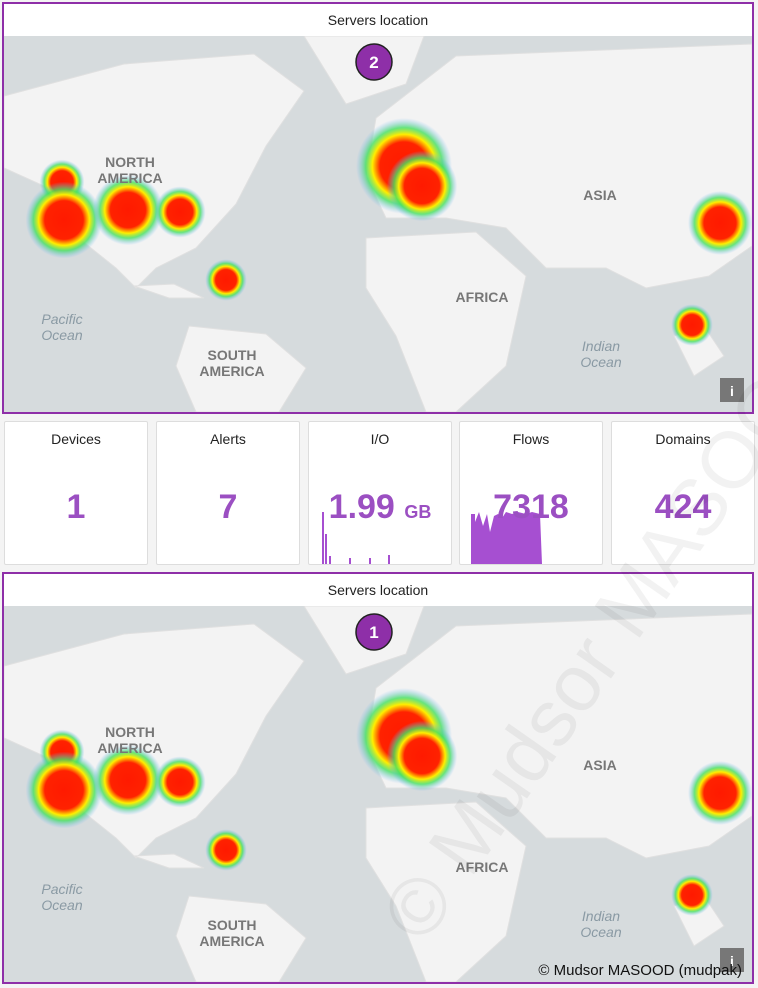  I want to click on stat-card: Devices 1, so click(76, 493).